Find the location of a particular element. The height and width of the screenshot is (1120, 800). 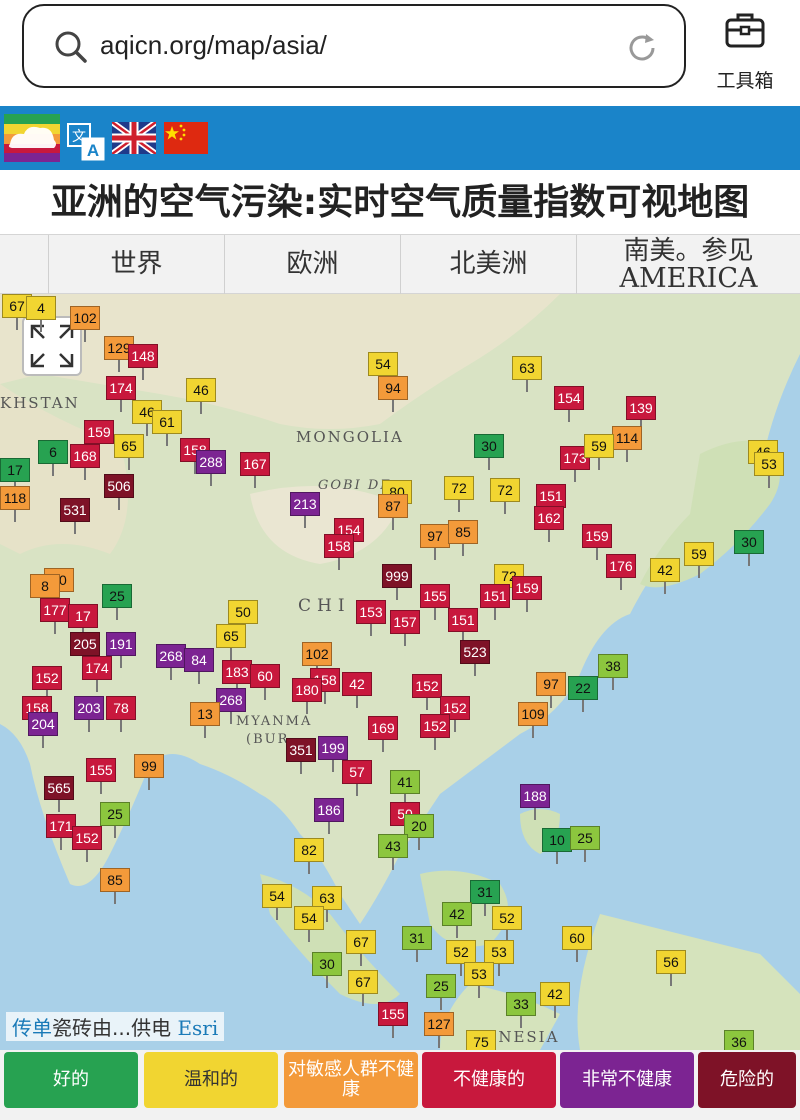

toolbox-button: 工具箱 is located at coordinates (745, 49).